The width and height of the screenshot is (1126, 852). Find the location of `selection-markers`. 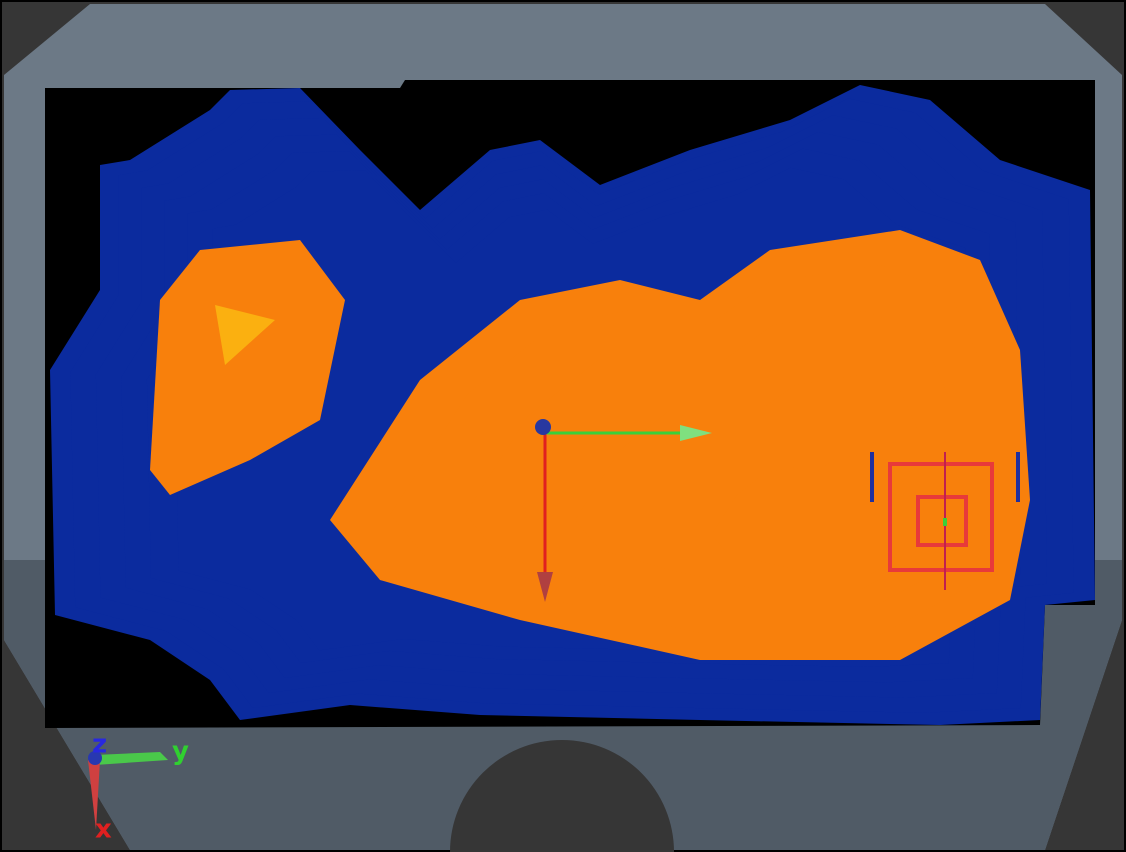

selection-markers is located at coordinates (945, 521).